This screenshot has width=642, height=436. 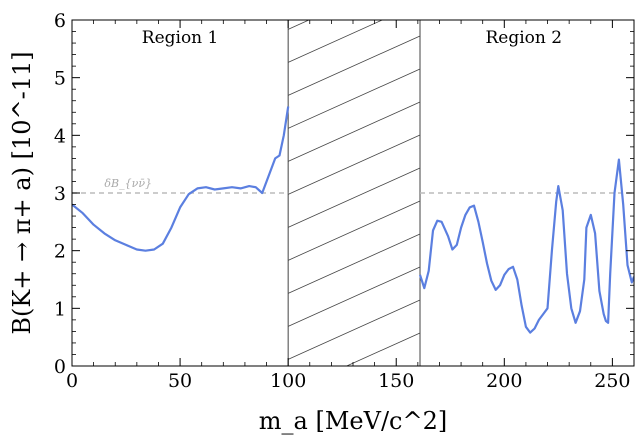 What do you see at coordinates (180, 38) in the screenshot?
I see `region-1-label: Region 1` at bounding box center [180, 38].